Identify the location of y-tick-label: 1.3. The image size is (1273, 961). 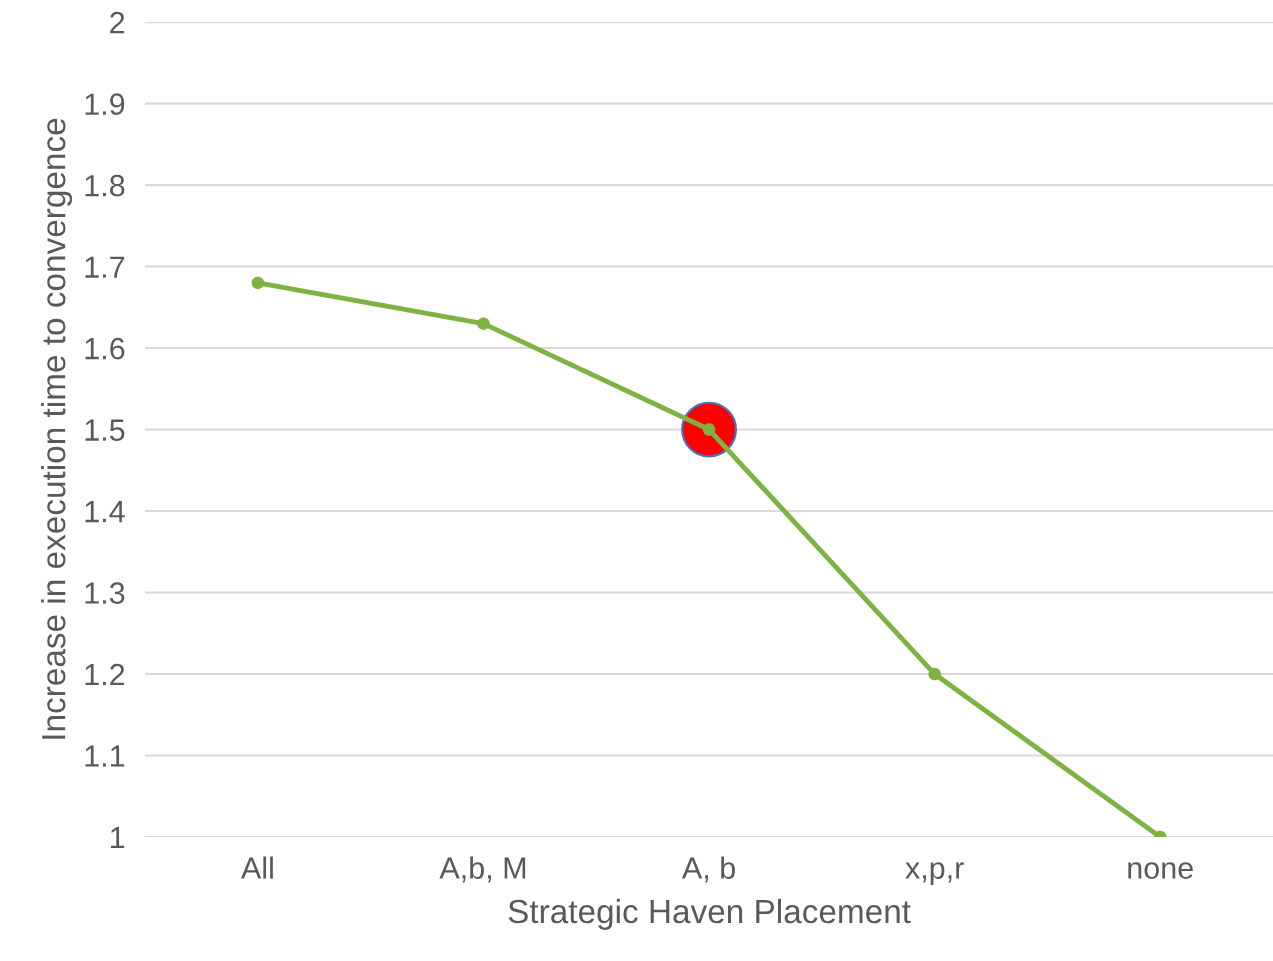
(105, 593).